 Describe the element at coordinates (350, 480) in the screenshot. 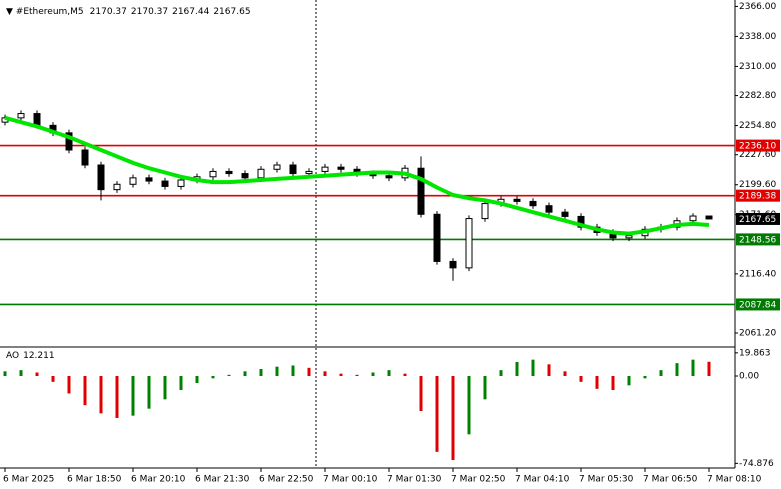

I see `x-tick-label: 7 Mar 00:10` at that location.